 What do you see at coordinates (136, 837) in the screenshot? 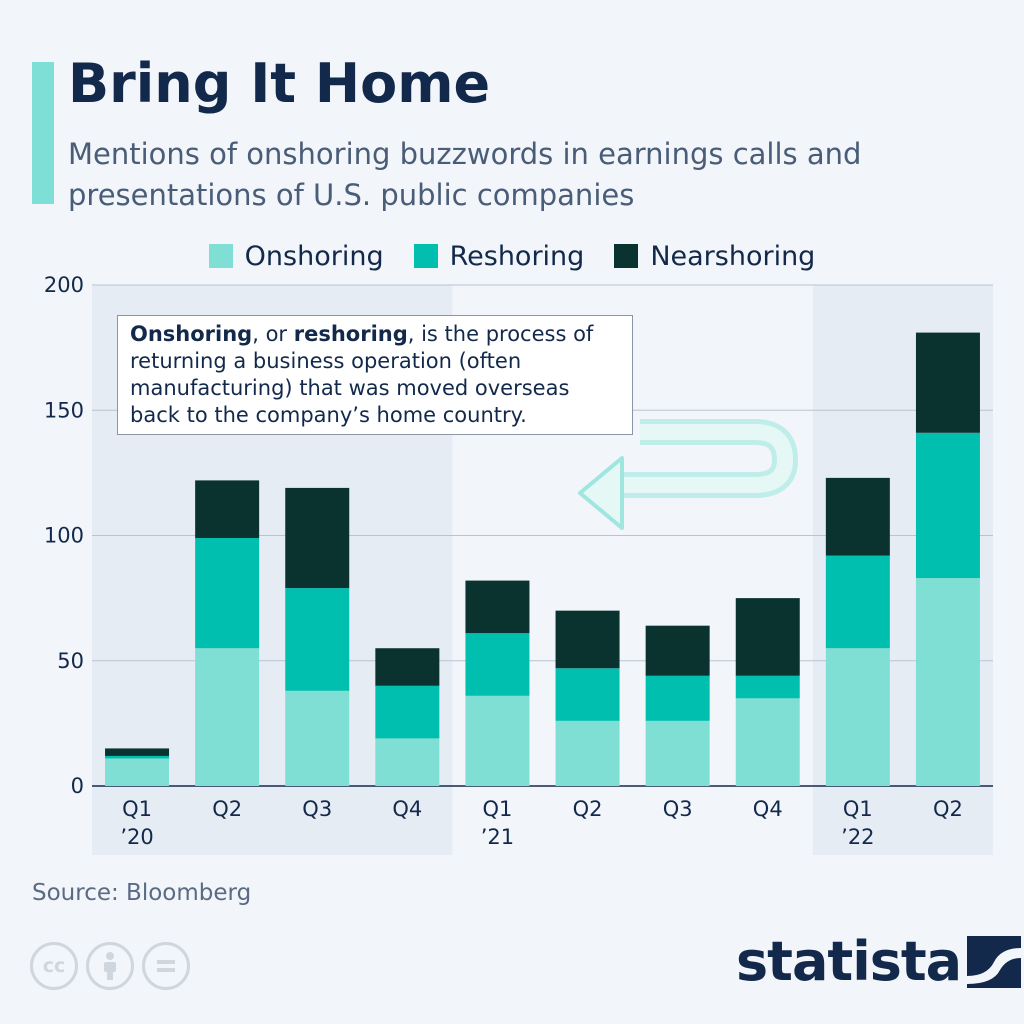
I see `x-tick-label: ’20` at bounding box center [136, 837].